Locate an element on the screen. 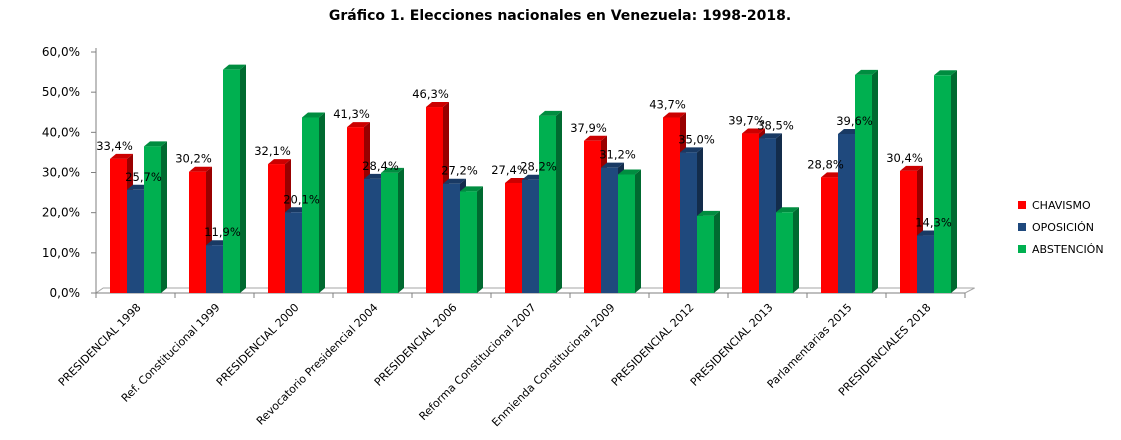 Image resolution: width=1121 pixels, height=440 pixels. x-tick-label: PRESIDENCIAL 2013 is located at coordinates (732, 345).